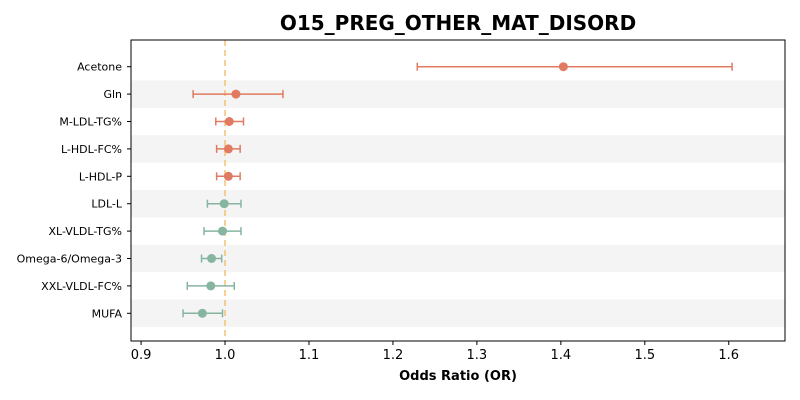 The image size is (800, 400). What do you see at coordinates (728, 355) in the screenshot?
I see `x-tick-label: 1.6` at bounding box center [728, 355].